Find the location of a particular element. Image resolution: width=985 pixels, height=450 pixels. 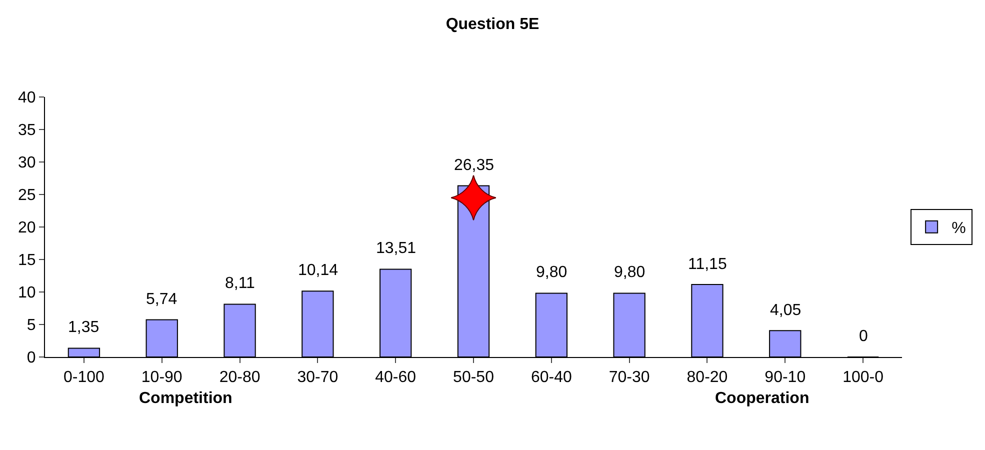

x-tick-label: 80-20 is located at coordinates (707, 377).